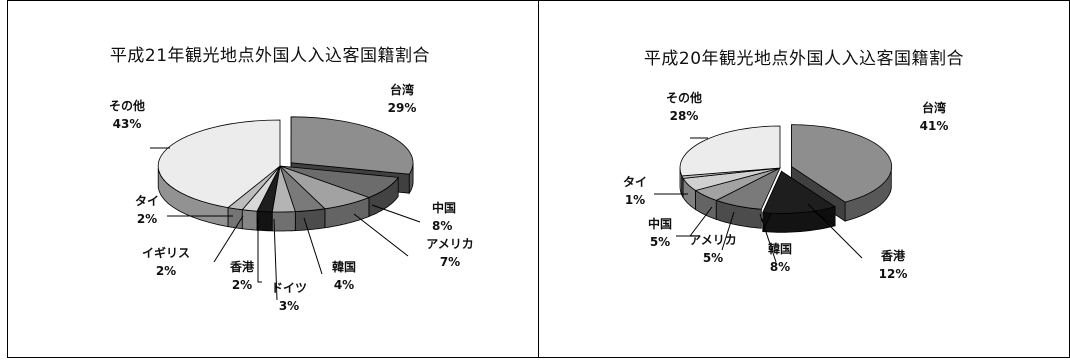 The height and width of the screenshot is (361, 1070). I want to click on pie-side-ドイツ, so click(283, 221).